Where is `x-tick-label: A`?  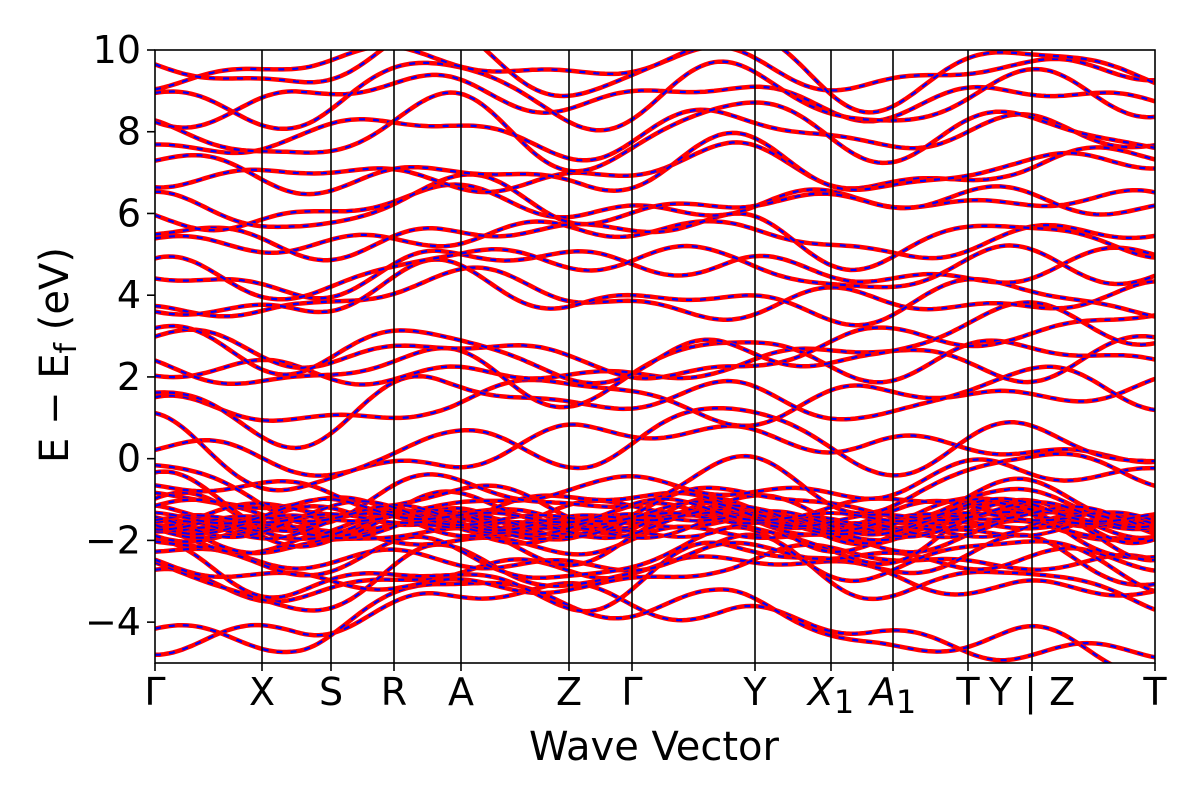 x-tick-label: A is located at coordinates (461, 692).